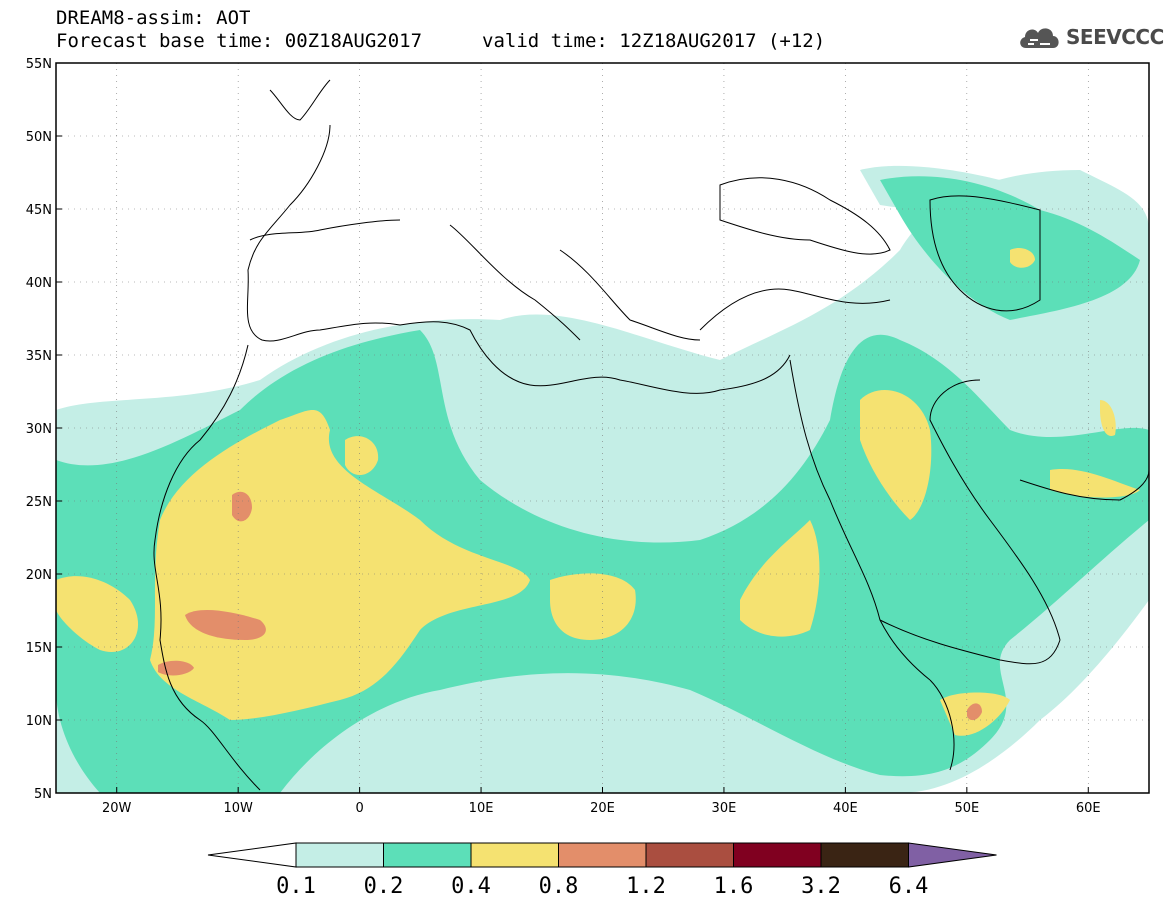  Describe the element at coordinates (39, 502) in the screenshot. I see `lat-label: 25N` at that location.